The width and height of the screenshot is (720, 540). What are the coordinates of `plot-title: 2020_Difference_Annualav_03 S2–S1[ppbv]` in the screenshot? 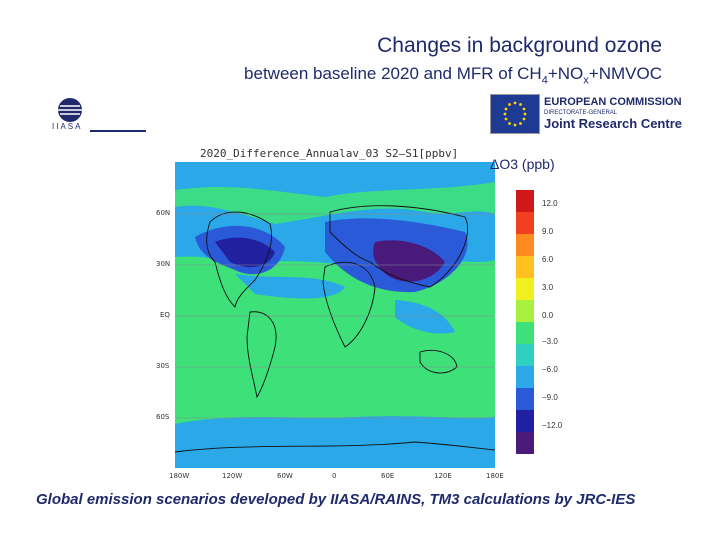 It's located at (329, 153).